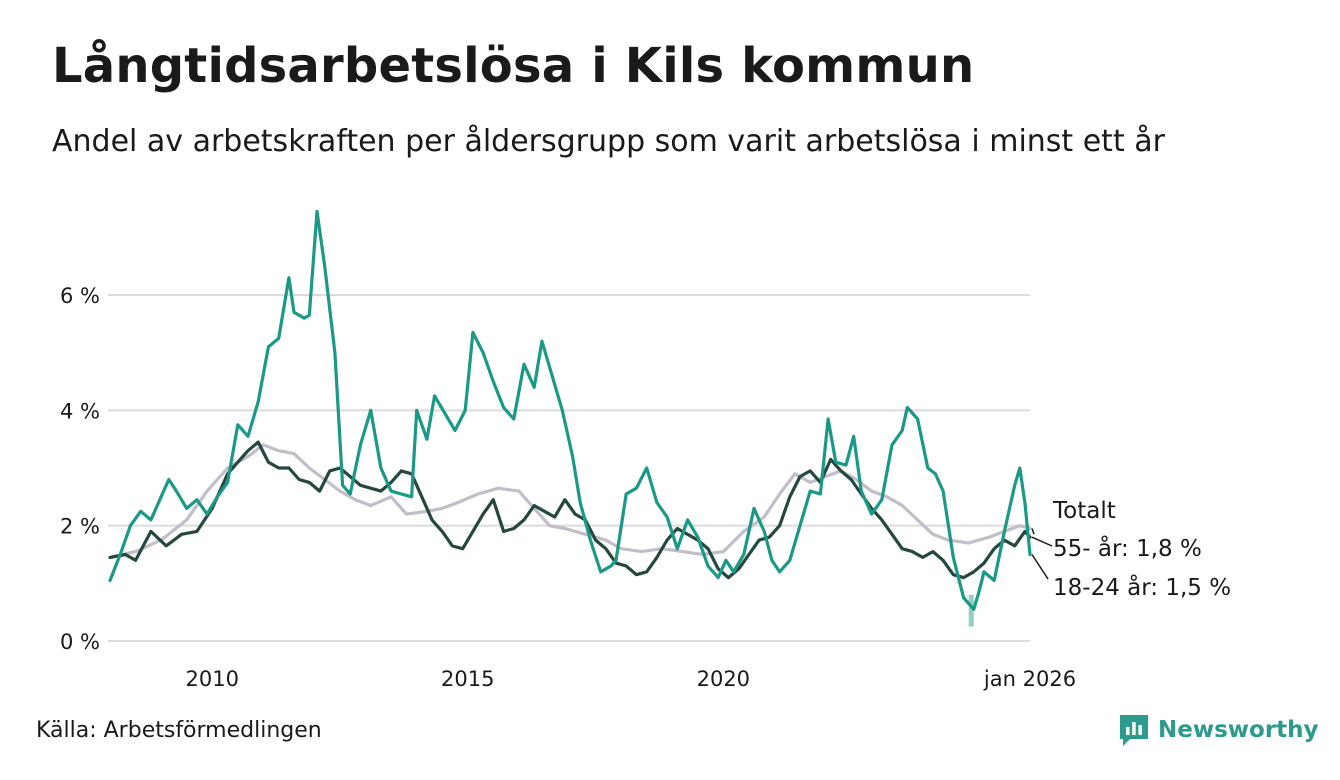 This screenshot has width=1340, height=780. Describe the element at coordinates (80, 642) in the screenshot. I see `y-tick-label: 0 %` at that location.